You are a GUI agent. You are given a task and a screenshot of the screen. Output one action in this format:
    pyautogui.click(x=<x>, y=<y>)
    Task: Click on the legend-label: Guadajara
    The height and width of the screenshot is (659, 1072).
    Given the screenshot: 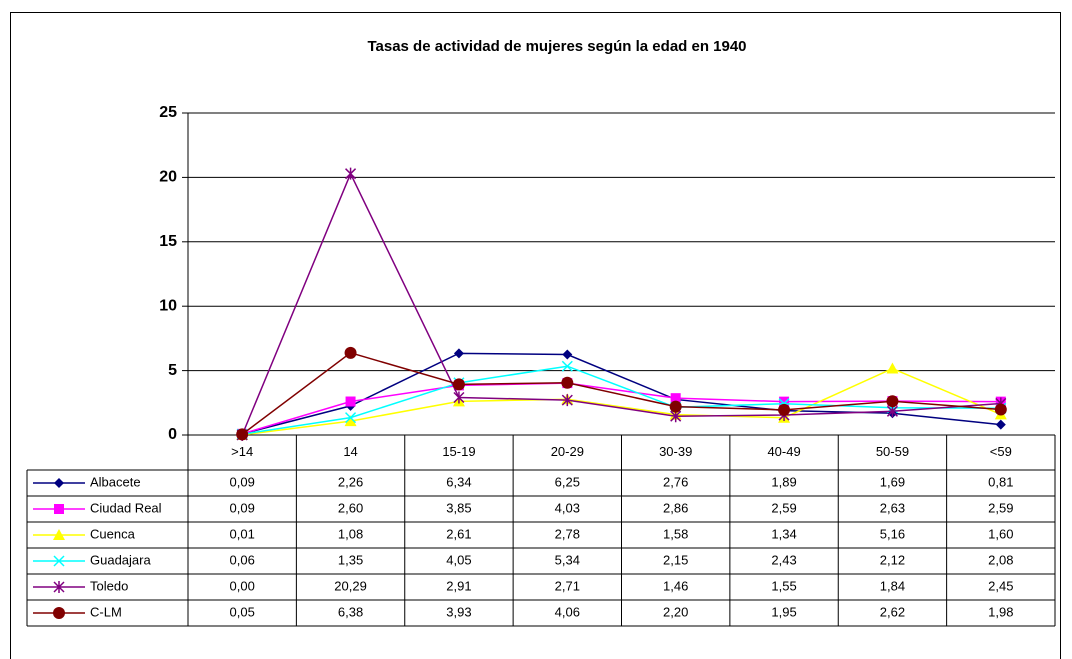 What is the action you would take?
    pyautogui.click(x=120, y=559)
    